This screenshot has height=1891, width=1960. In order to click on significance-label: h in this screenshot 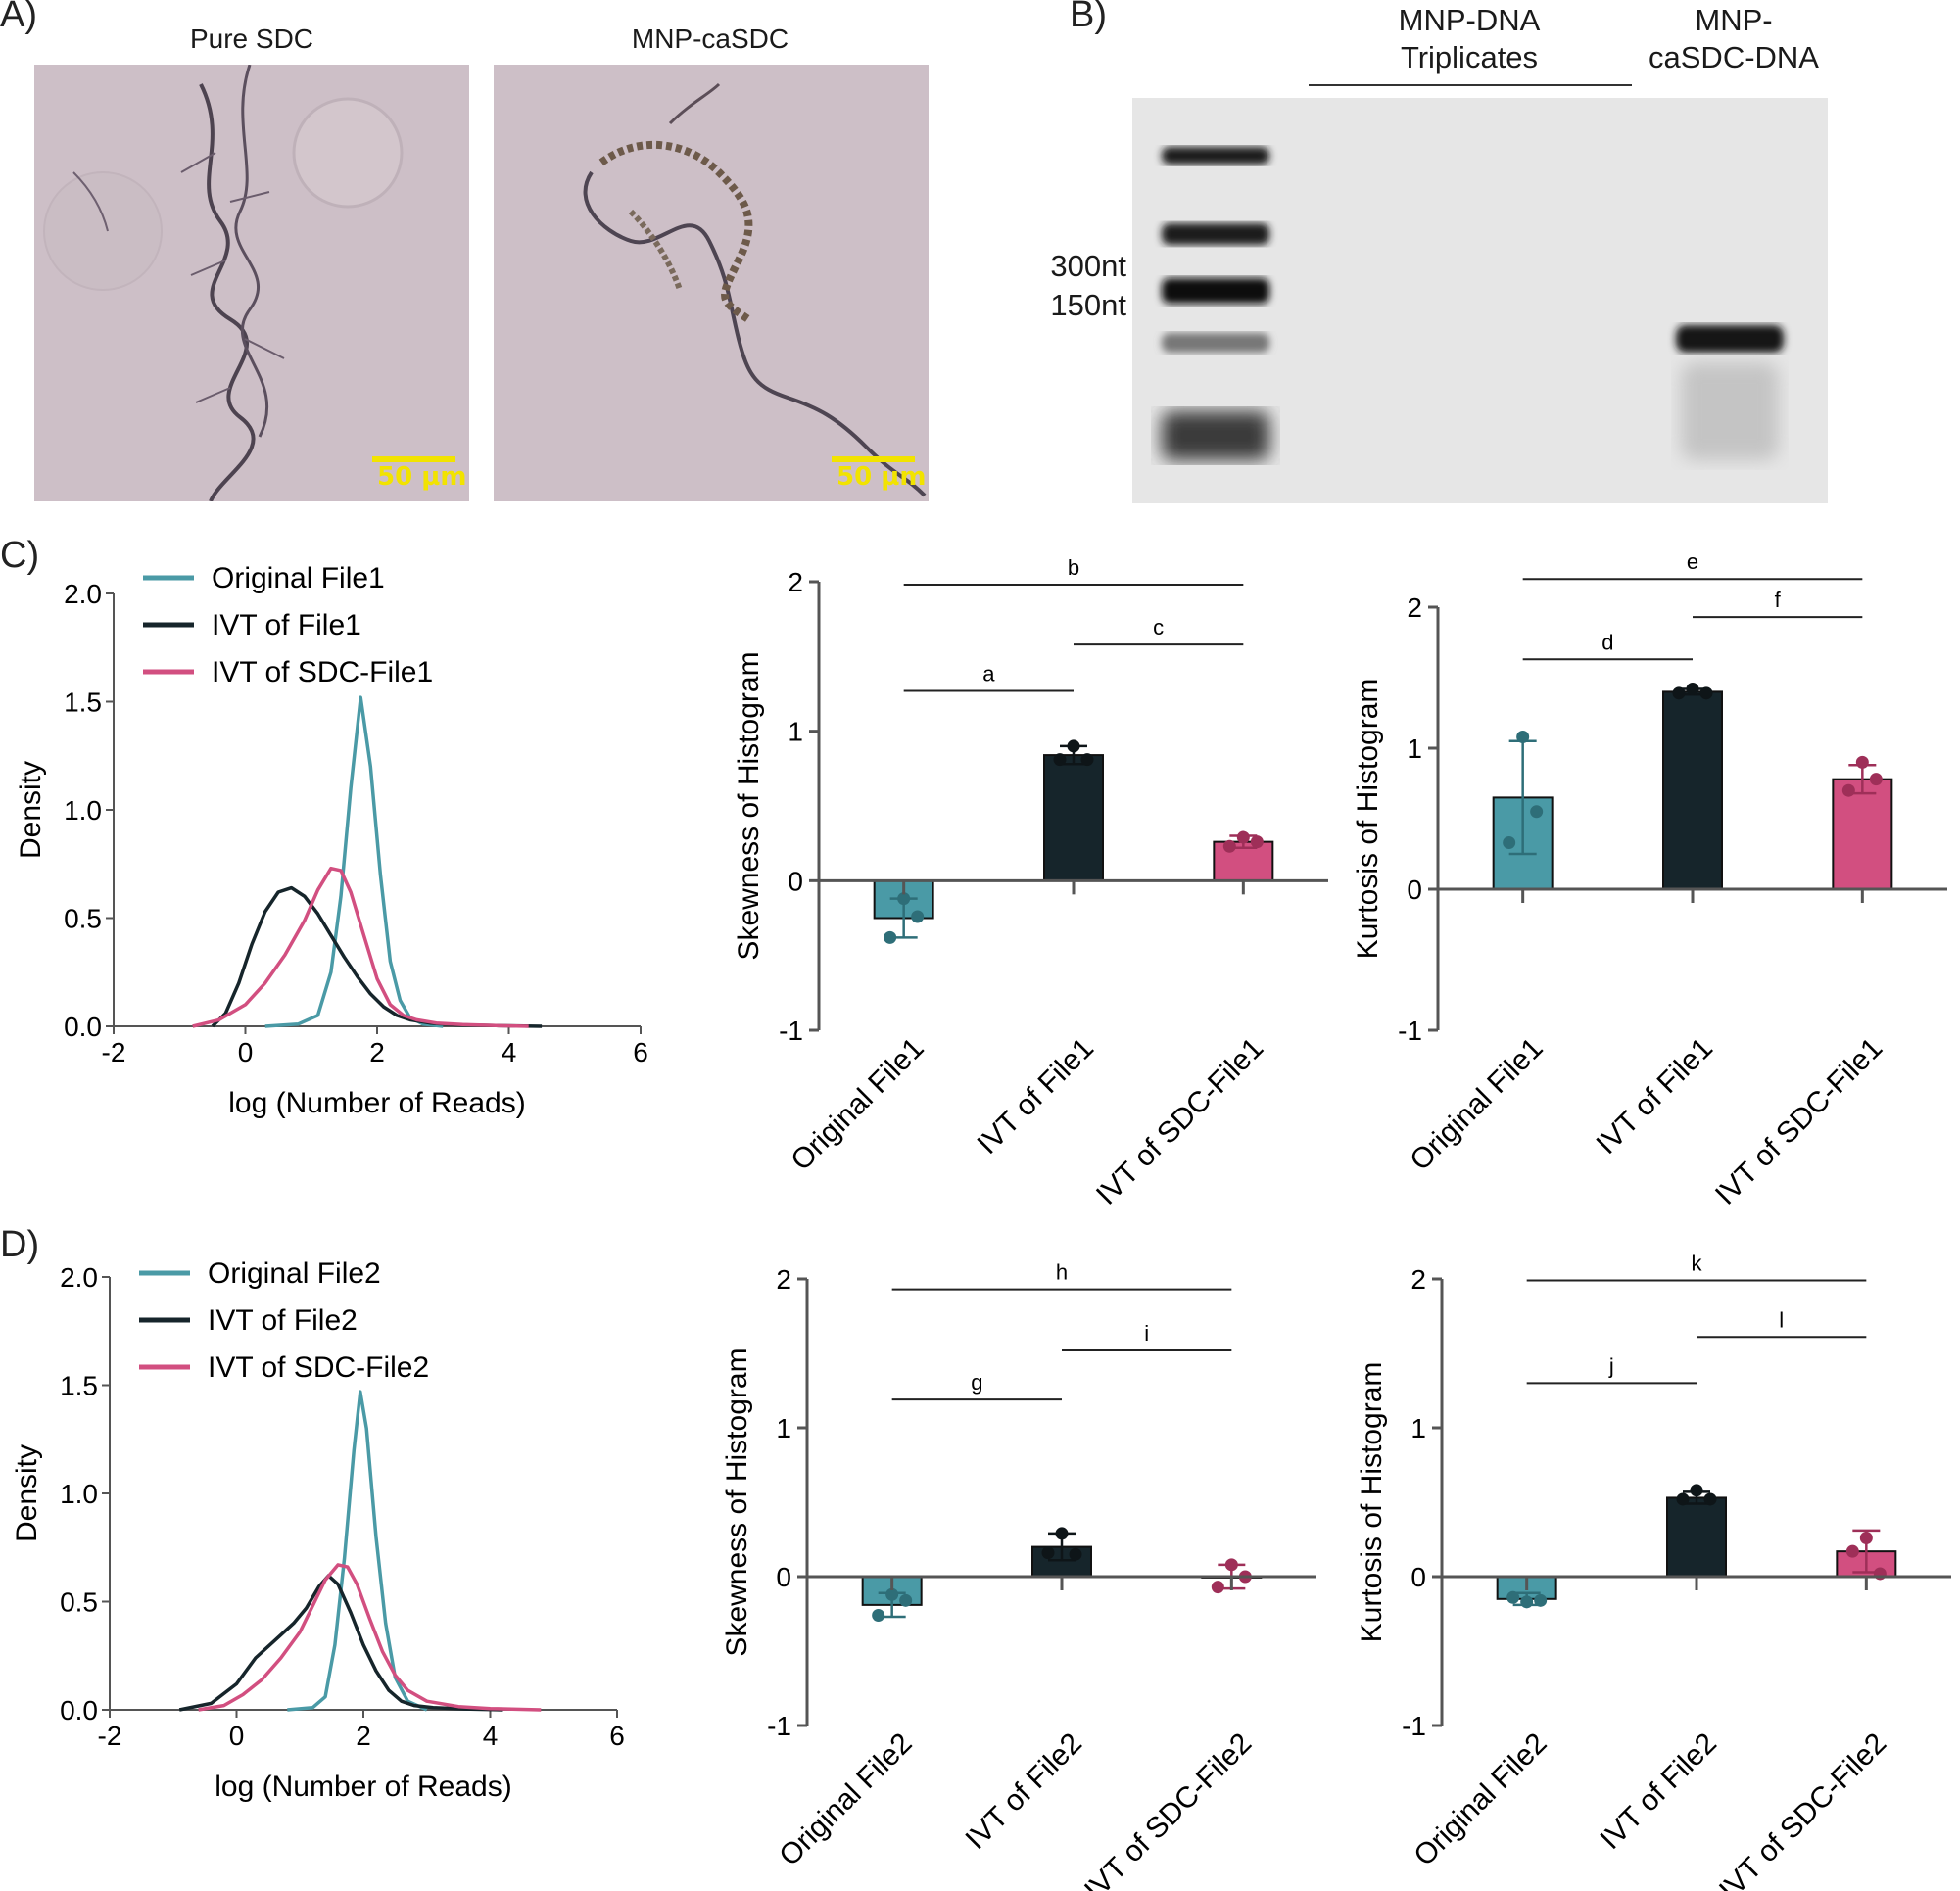, I will do `click(1062, 1272)`.